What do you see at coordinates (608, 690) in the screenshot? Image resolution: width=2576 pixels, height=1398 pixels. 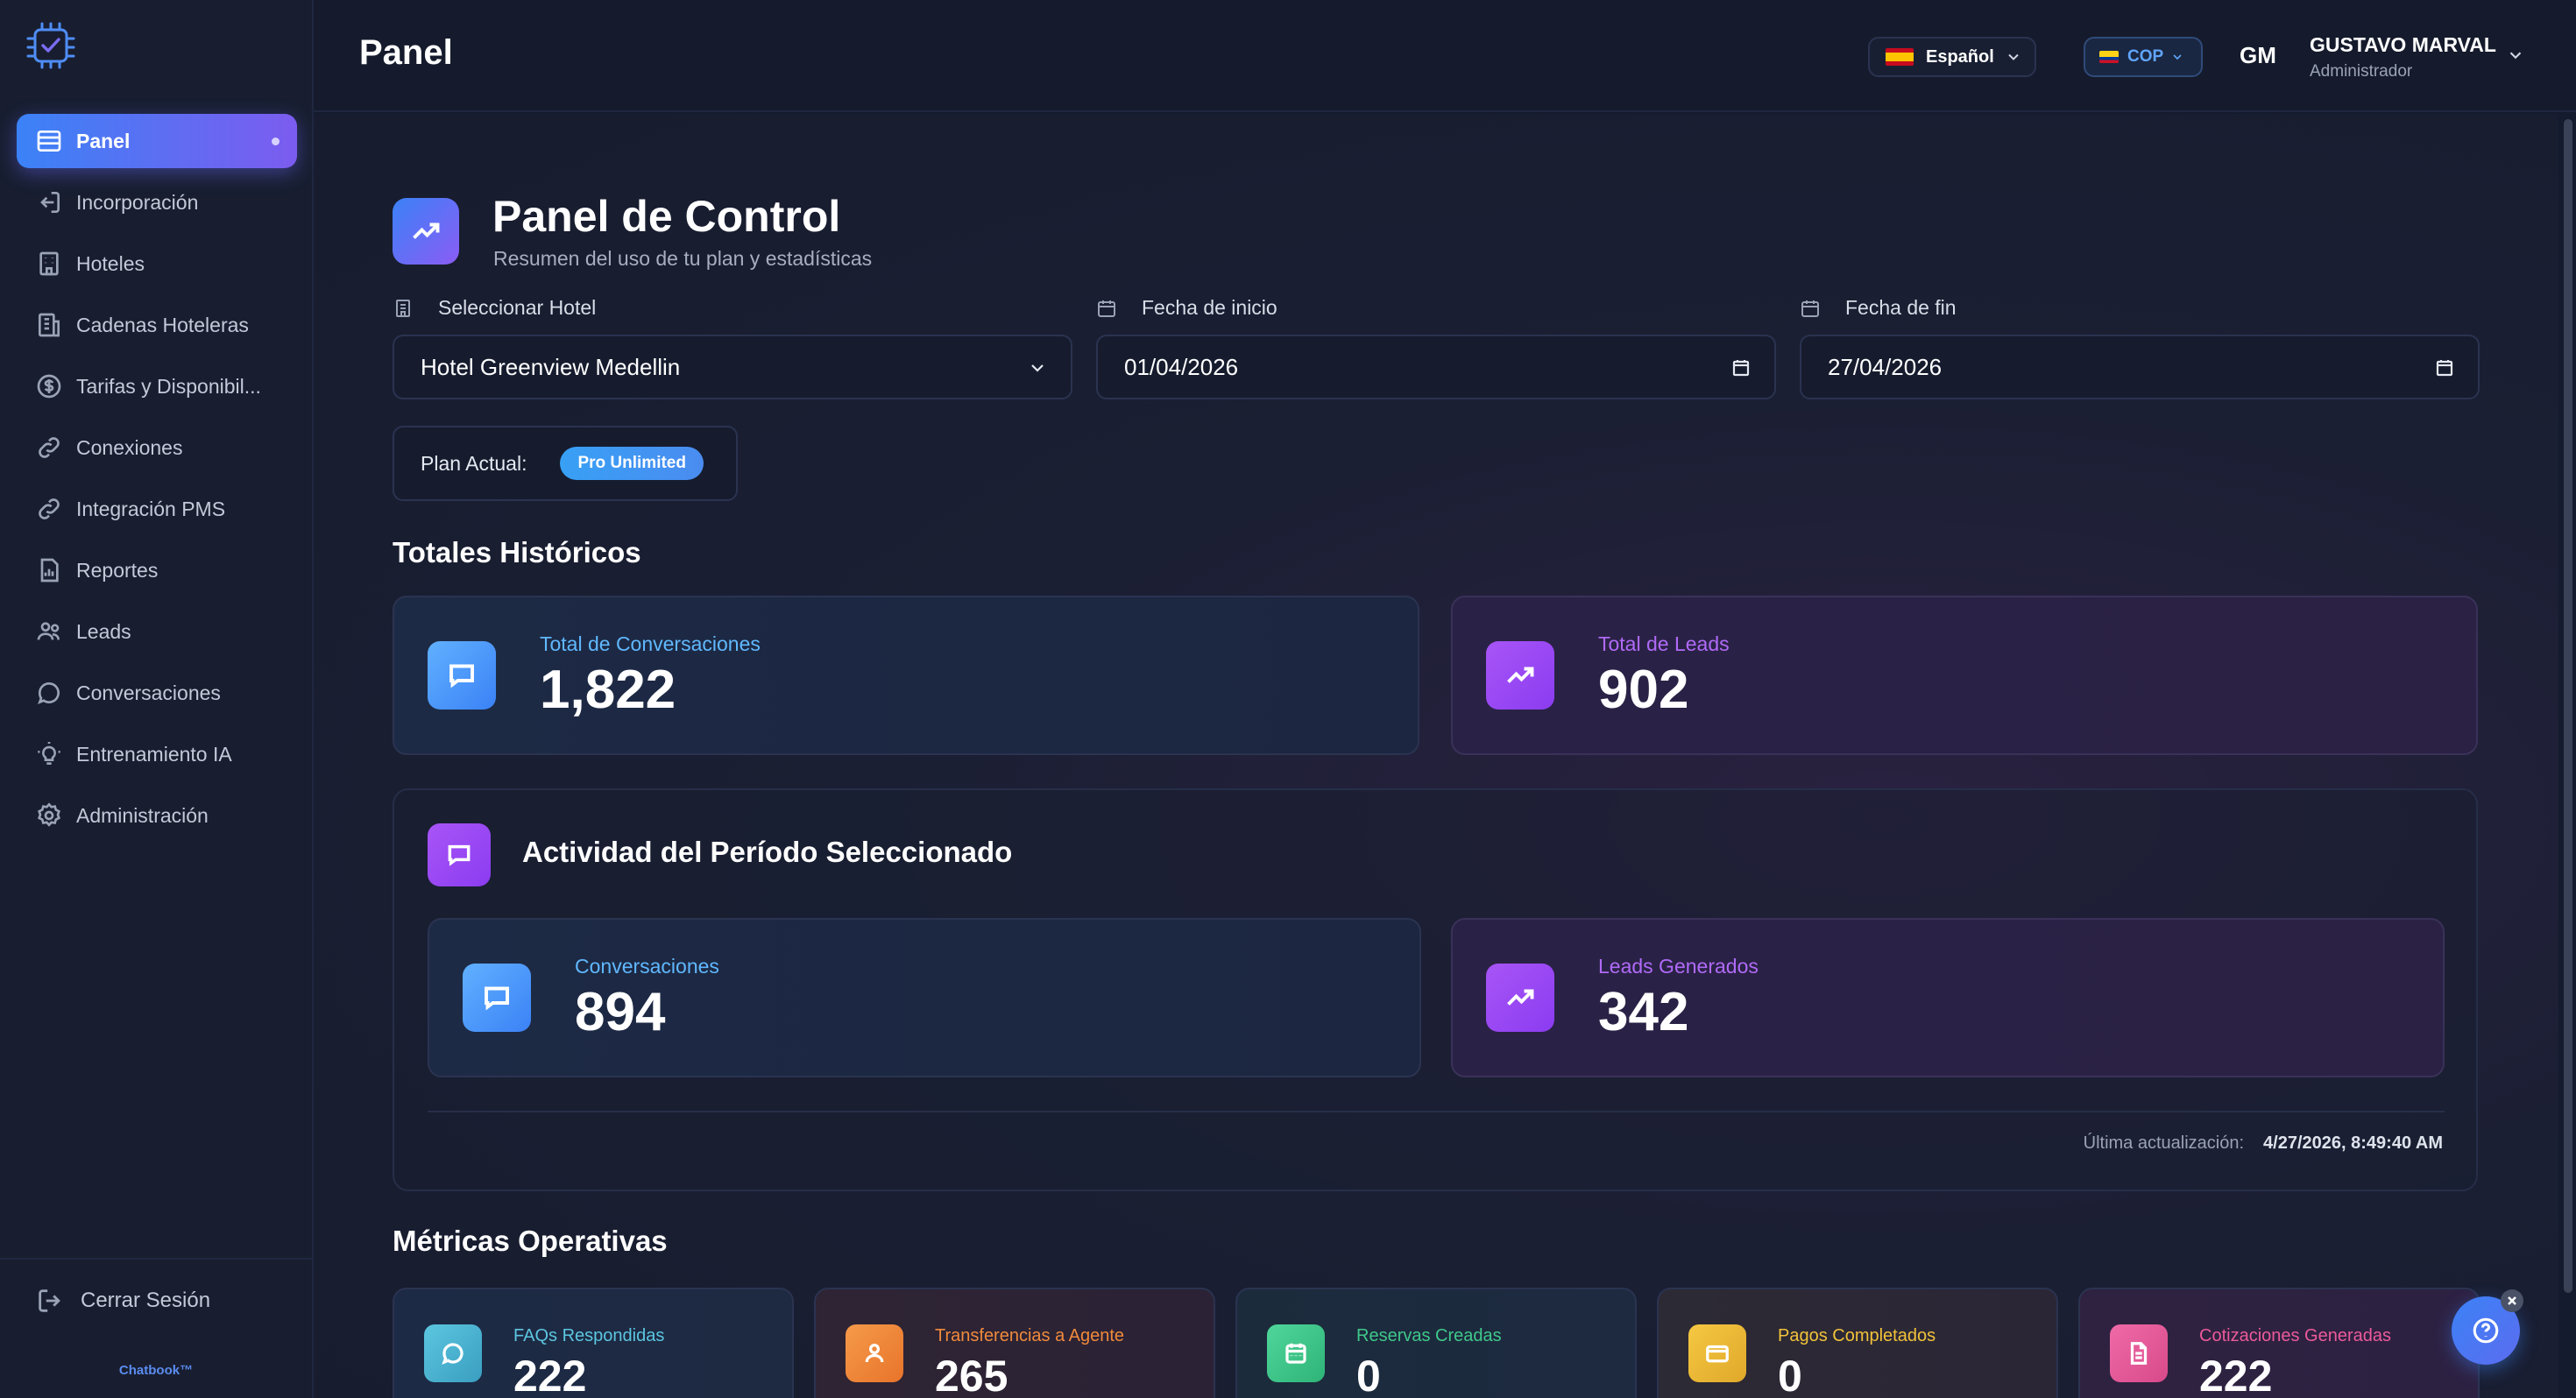 I see `total-conversations-value: 1,822` at bounding box center [608, 690].